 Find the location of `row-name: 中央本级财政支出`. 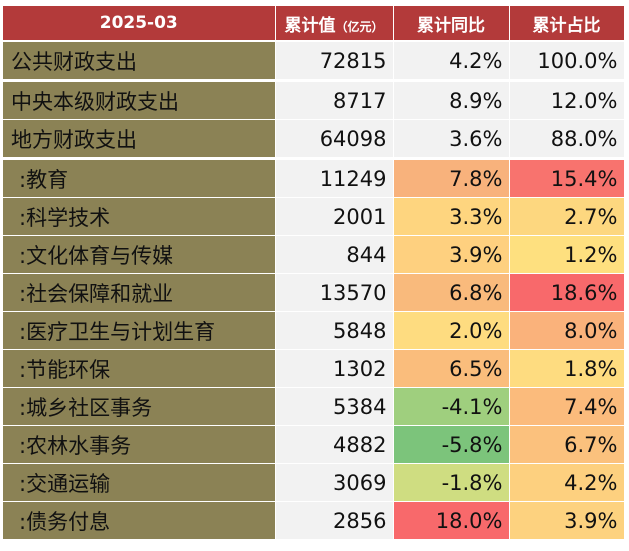

row-name: 中央本级财政支出 is located at coordinates (139, 100).